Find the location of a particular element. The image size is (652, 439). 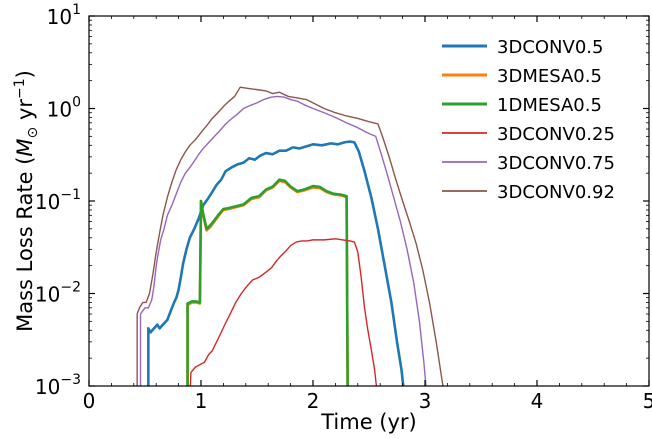

y-axis-title-symbol: M is located at coordinates (25, 147).